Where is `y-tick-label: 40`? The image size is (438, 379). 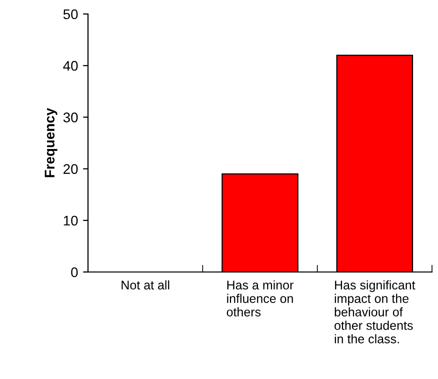 y-tick-label: 40 is located at coordinates (70, 65).